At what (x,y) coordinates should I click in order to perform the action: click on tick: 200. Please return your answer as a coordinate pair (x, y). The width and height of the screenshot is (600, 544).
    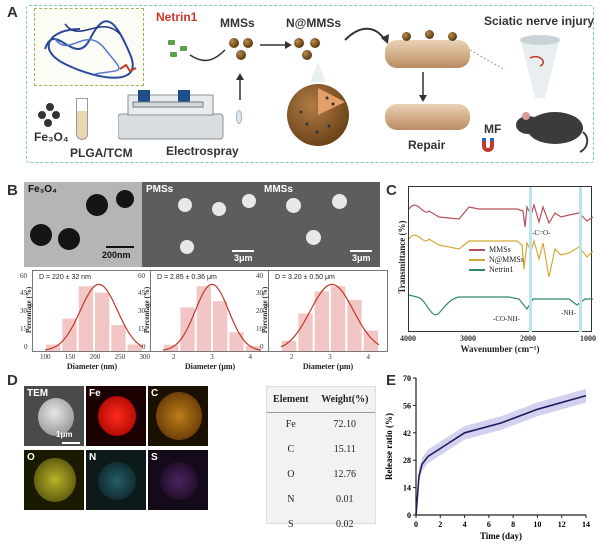
    Looking at the image, I should click on (95, 357).